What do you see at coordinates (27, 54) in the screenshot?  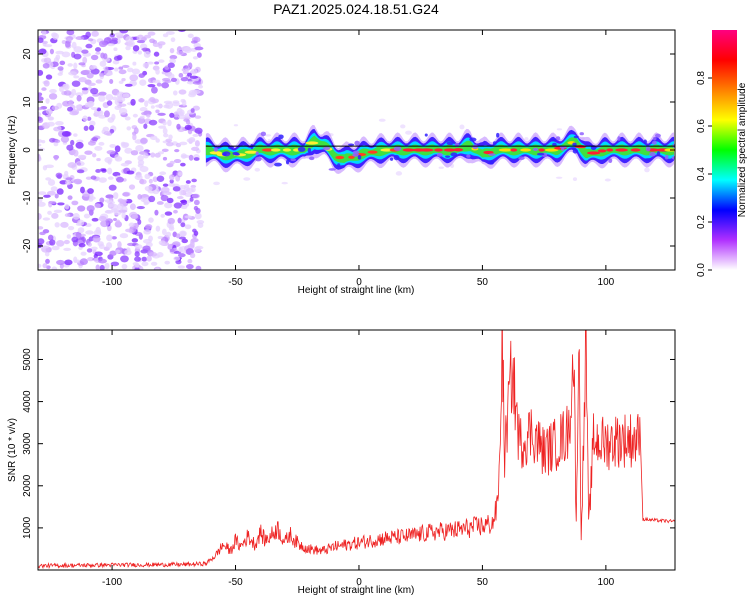 I see `y-tick-label: 20` at bounding box center [27, 54].